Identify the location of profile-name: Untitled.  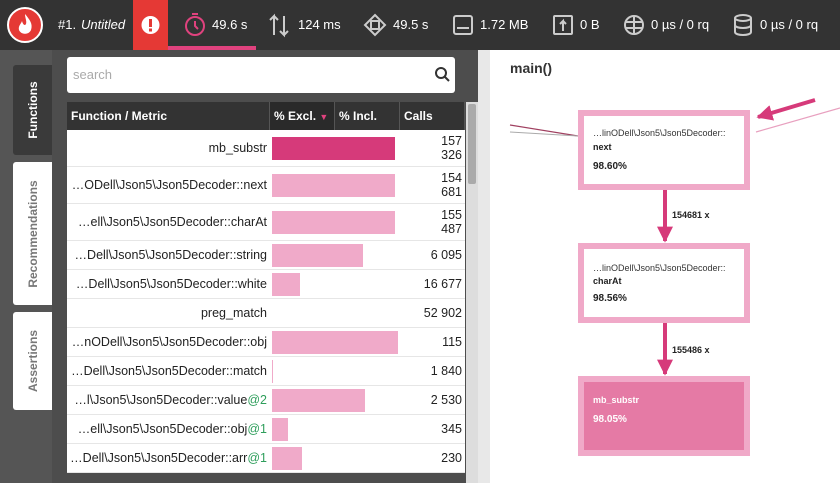
(103, 24).